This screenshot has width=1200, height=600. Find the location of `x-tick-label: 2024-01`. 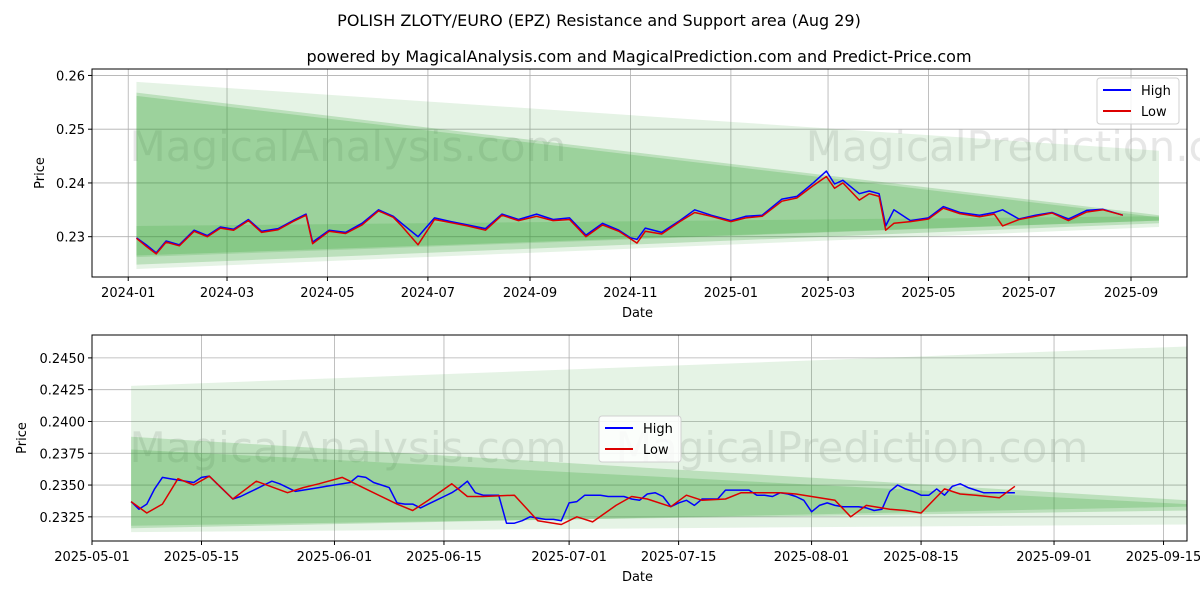

x-tick-label: 2024-01 is located at coordinates (128, 293).